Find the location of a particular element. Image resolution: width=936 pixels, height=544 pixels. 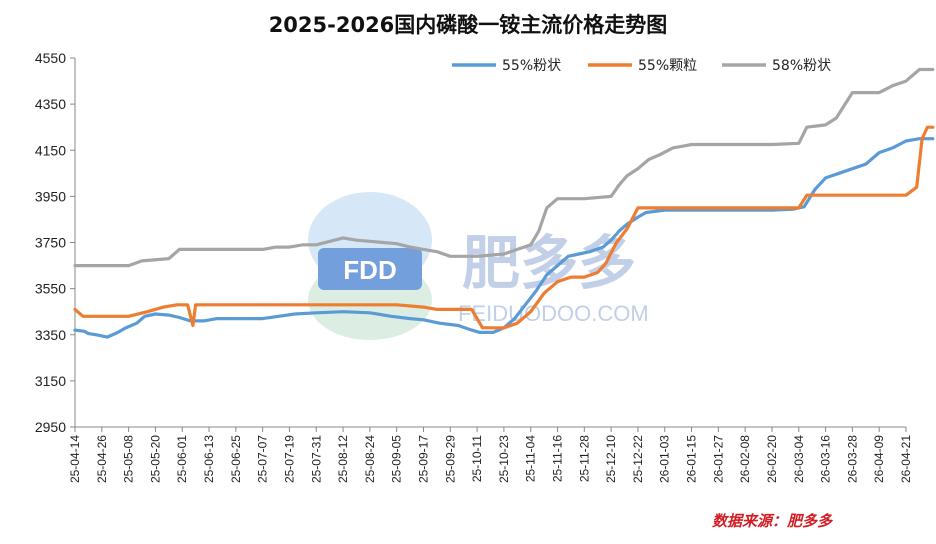

x-tick-label: 25-07-31 is located at coordinates (316, 459).